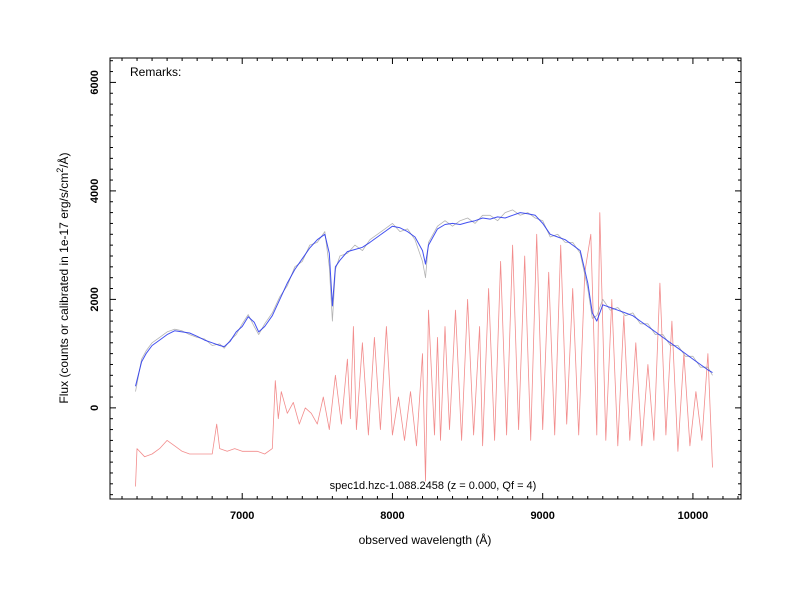 The image size is (800, 600). I want to click on y-axis-label-tail: /Å), so click(63, 159).